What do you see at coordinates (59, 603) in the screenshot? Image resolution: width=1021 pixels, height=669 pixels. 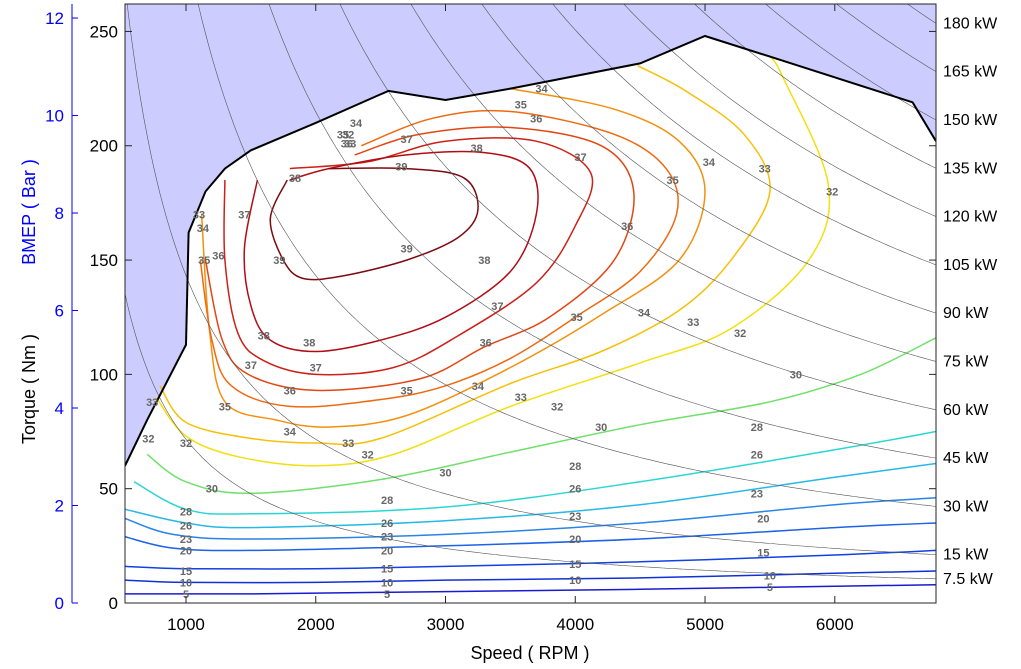 I see `bmep-tick-label: 0` at bounding box center [59, 603].